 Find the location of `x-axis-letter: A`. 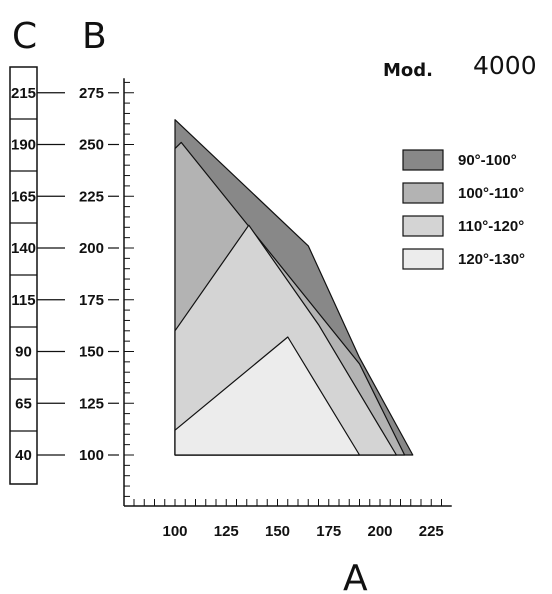

x-axis-letter: A is located at coordinates (355, 576).